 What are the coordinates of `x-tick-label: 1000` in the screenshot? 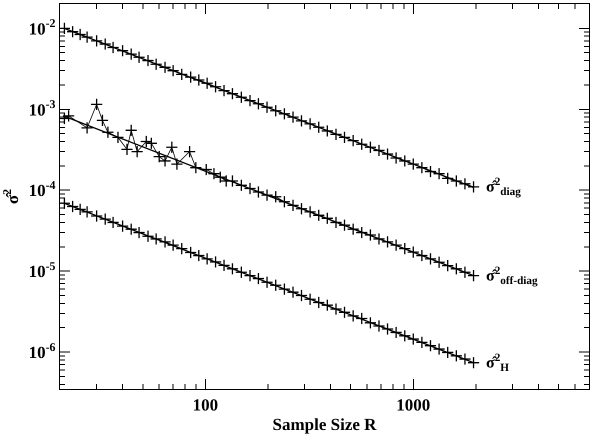 It's located at (413, 405).